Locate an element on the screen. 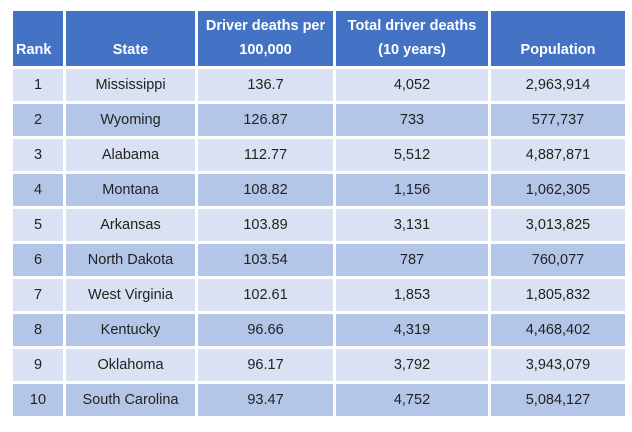 This screenshot has height=432, width=632. cell-state: South Carolina is located at coordinates (130, 400).